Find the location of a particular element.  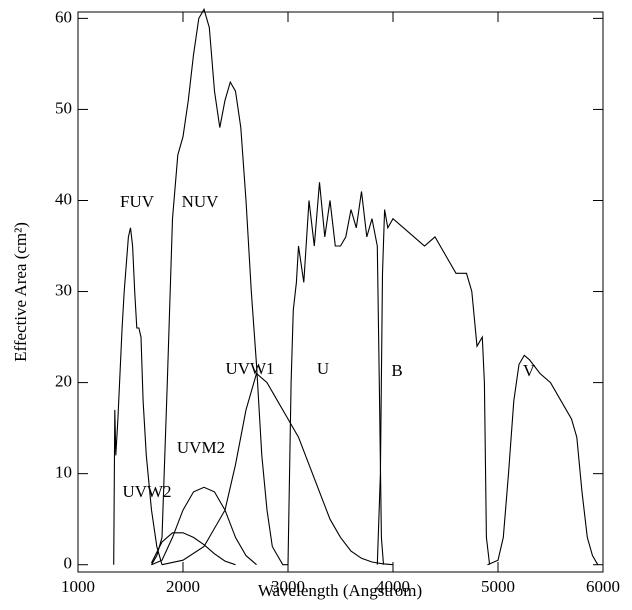

x-tick-label: 1000 is located at coordinates (78, 586).